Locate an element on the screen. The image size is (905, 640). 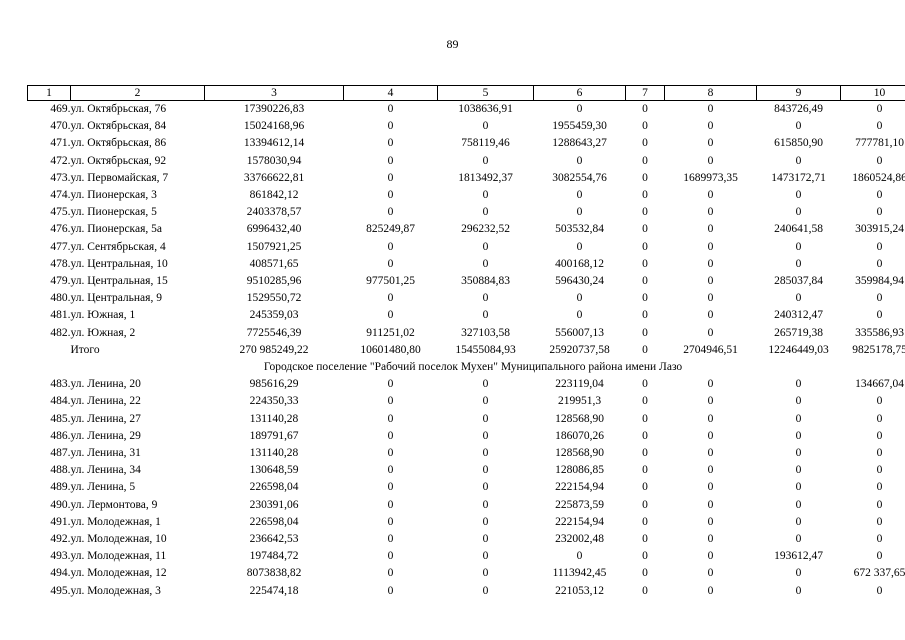
cell-address: ул. Молодежная, 3 is located at coordinates (115, 590).